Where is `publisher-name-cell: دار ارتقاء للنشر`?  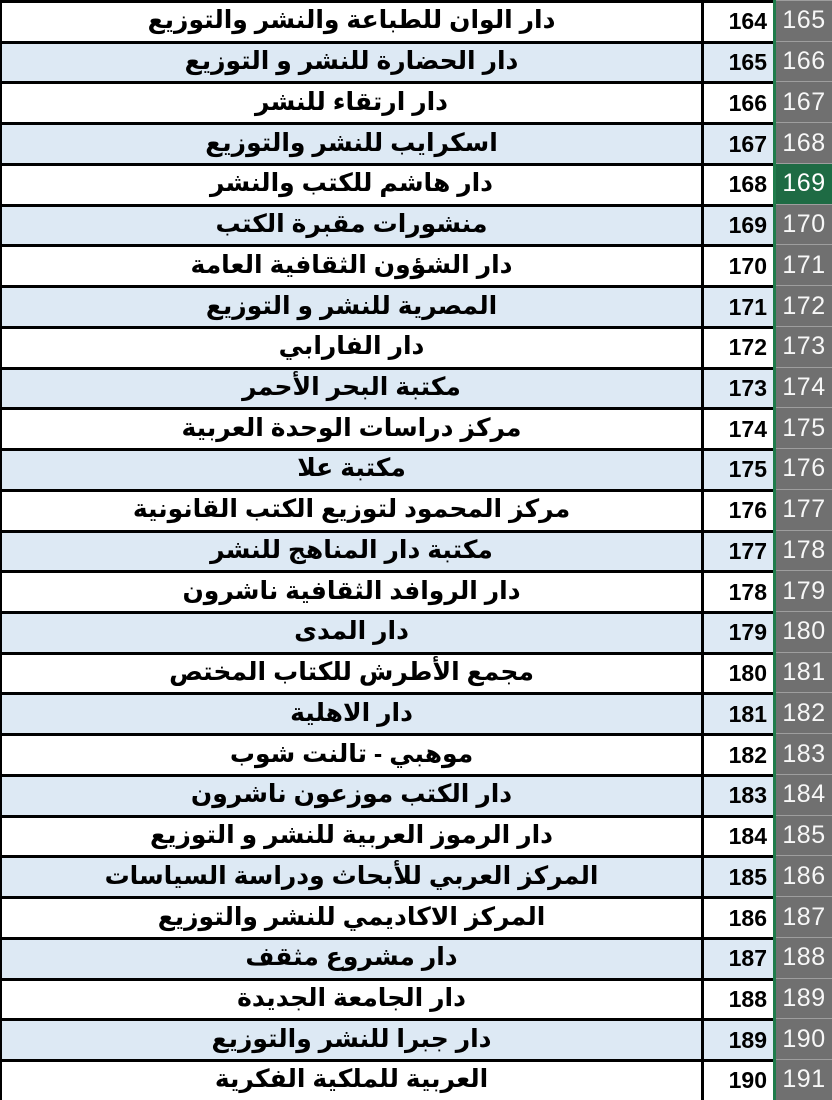
publisher-name-cell: دار ارتقاء للنشر is located at coordinates (350, 102).